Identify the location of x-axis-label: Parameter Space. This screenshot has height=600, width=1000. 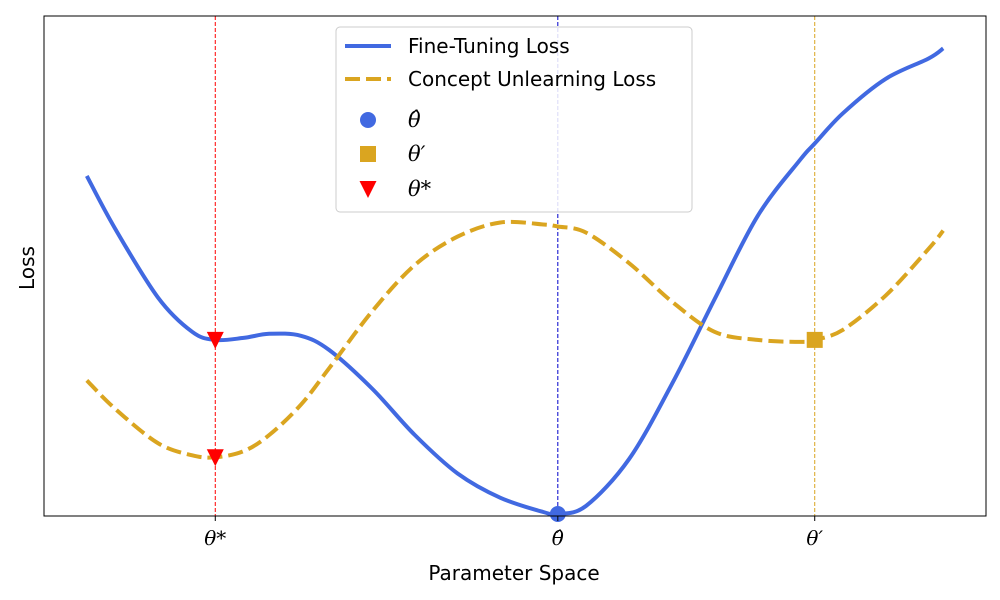
(513, 573).